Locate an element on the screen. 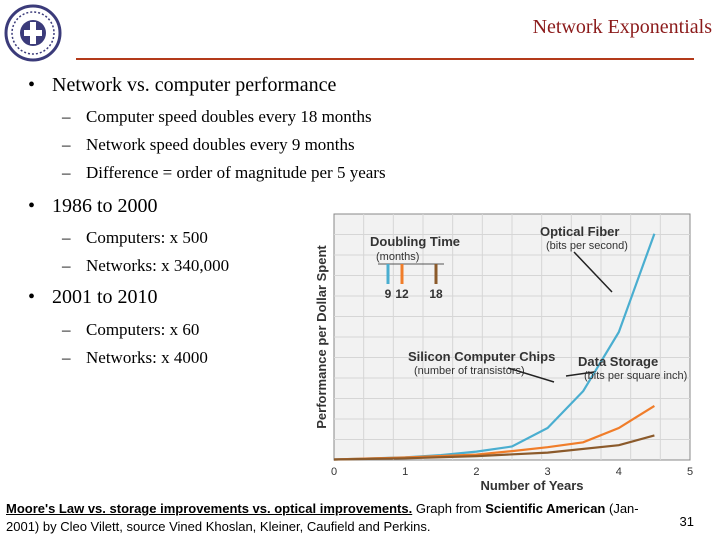 This screenshot has width=720, height=540. bullet-2: • 1986 to 2000 is located at coordinates (93, 206).